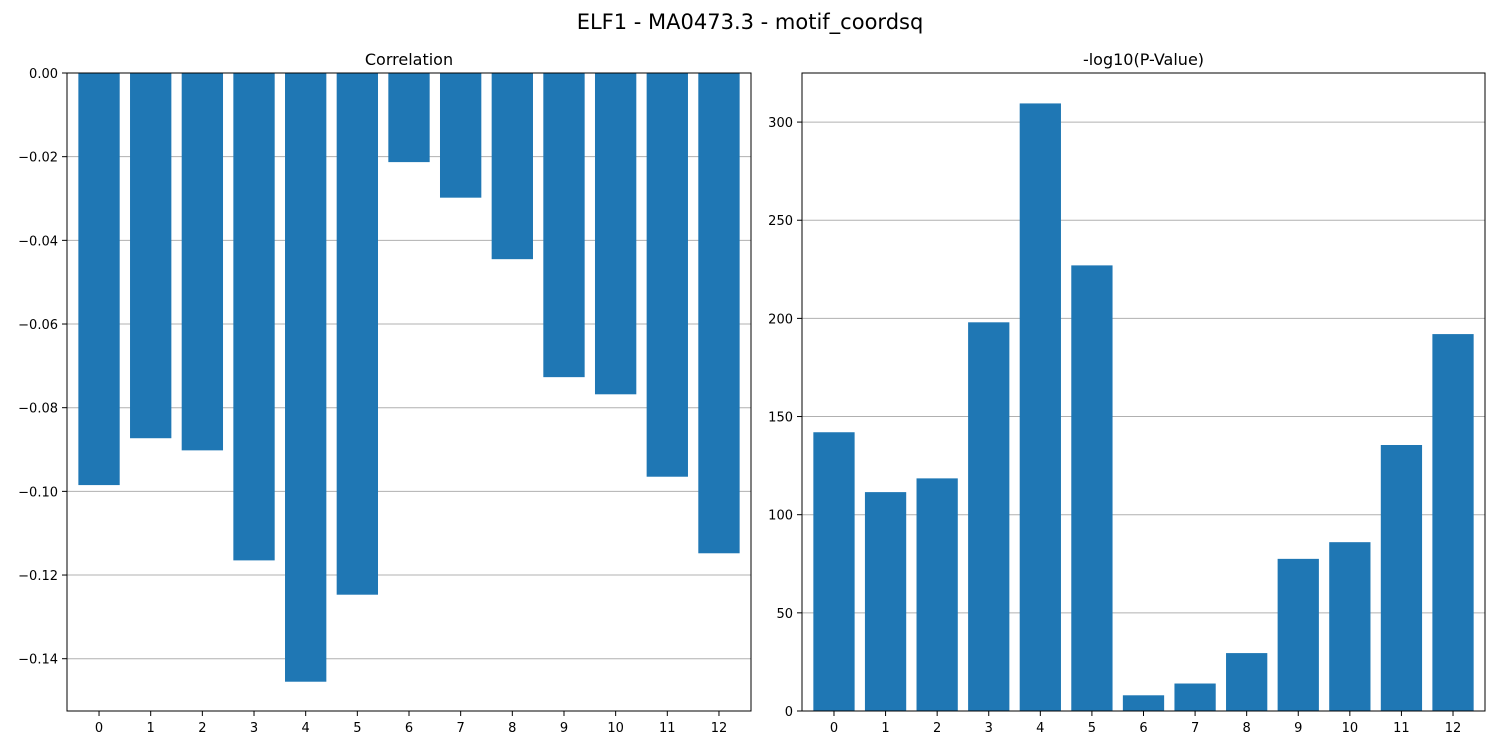 The width and height of the screenshot is (1500, 750). What do you see at coordinates (43, 74) in the screenshot?
I see `y-tick-label: 0.00` at bounding box center [43, 74].